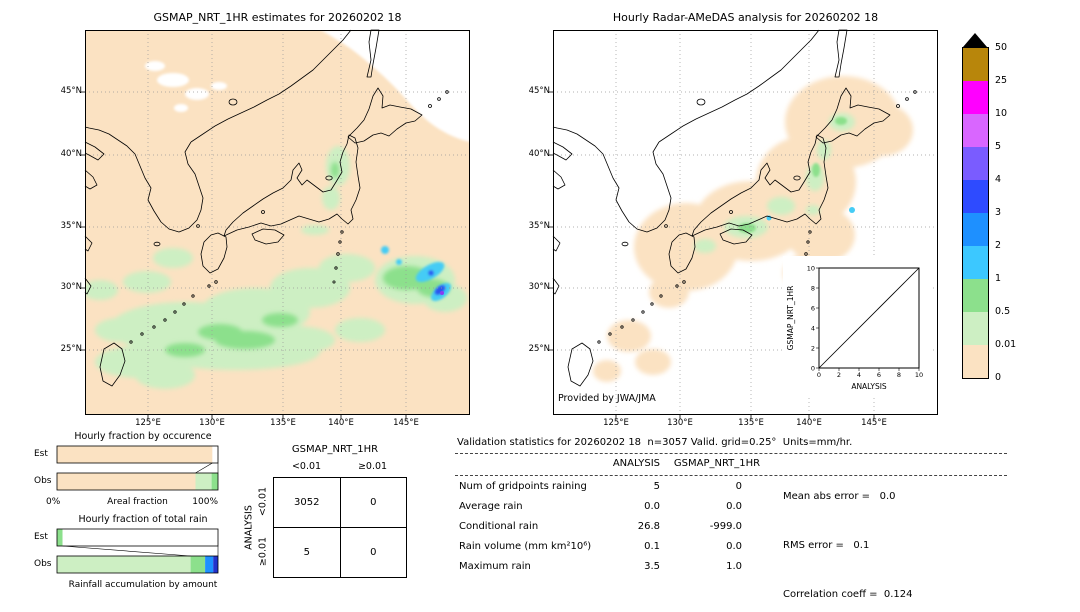 This screenshot has width=1080, height=612. I want to click on stats-divider-mid, so click(731, 475).